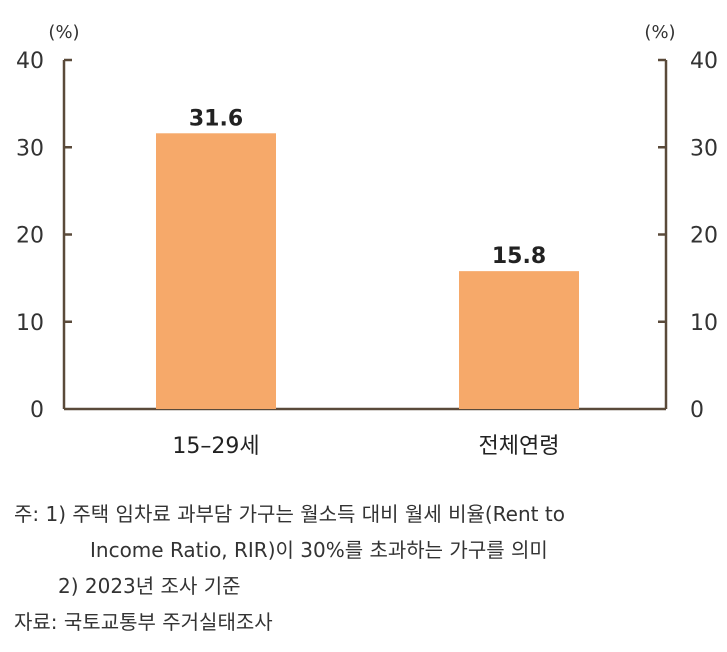 This screenshot has width=727, height=652. Describe the element at coordinates (37, 410) in the screenshot. I see `y-tick-label-left: 0` at that location.